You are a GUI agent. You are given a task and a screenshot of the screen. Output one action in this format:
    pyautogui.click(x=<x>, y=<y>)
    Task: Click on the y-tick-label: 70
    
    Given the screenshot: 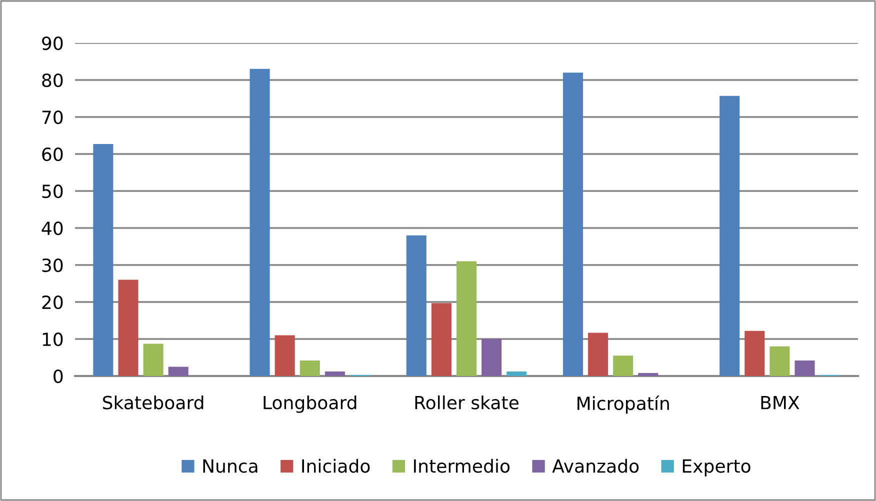 What is the action you would take?
    pyautogui.click(x=52, y=117)
    